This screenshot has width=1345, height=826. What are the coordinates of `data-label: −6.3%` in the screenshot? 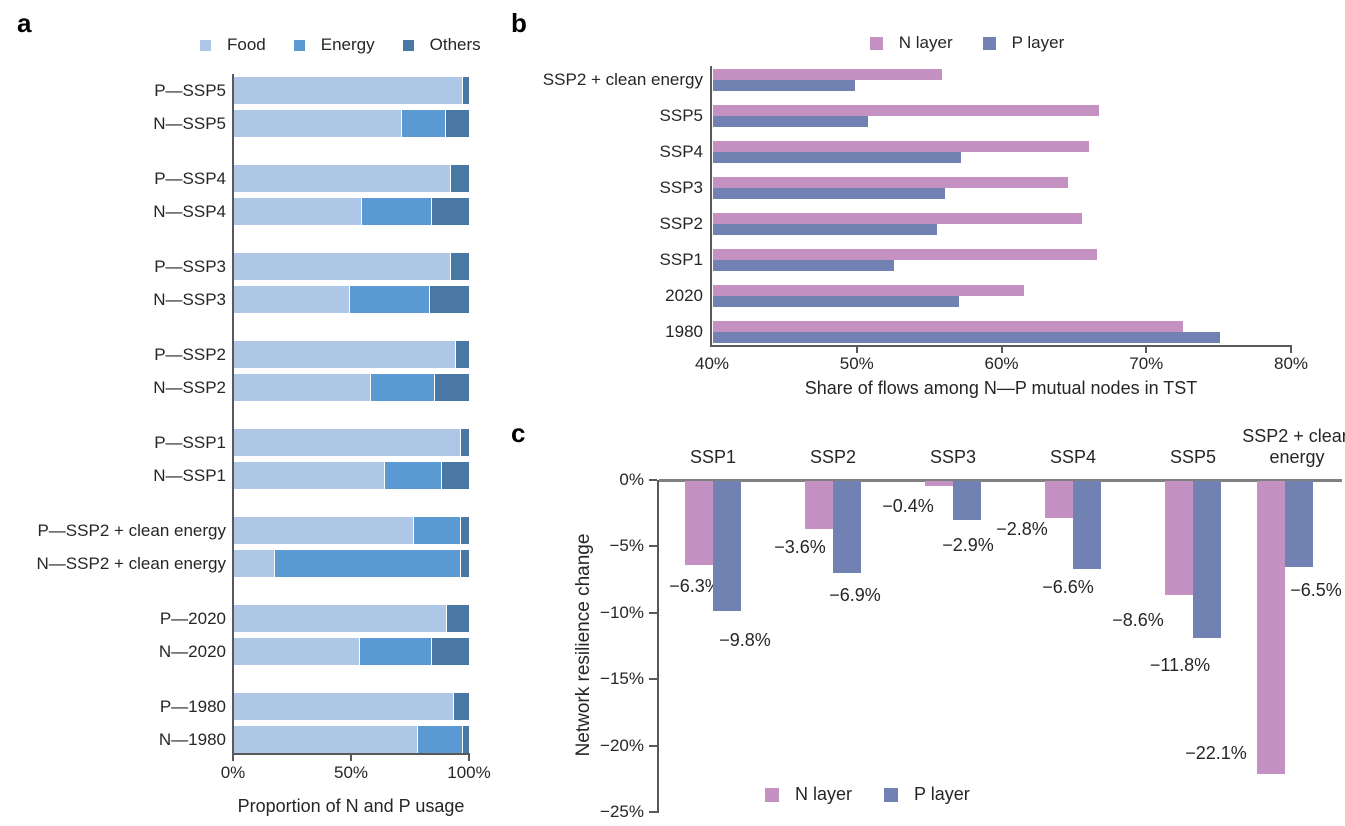 It's located at (695, 586).